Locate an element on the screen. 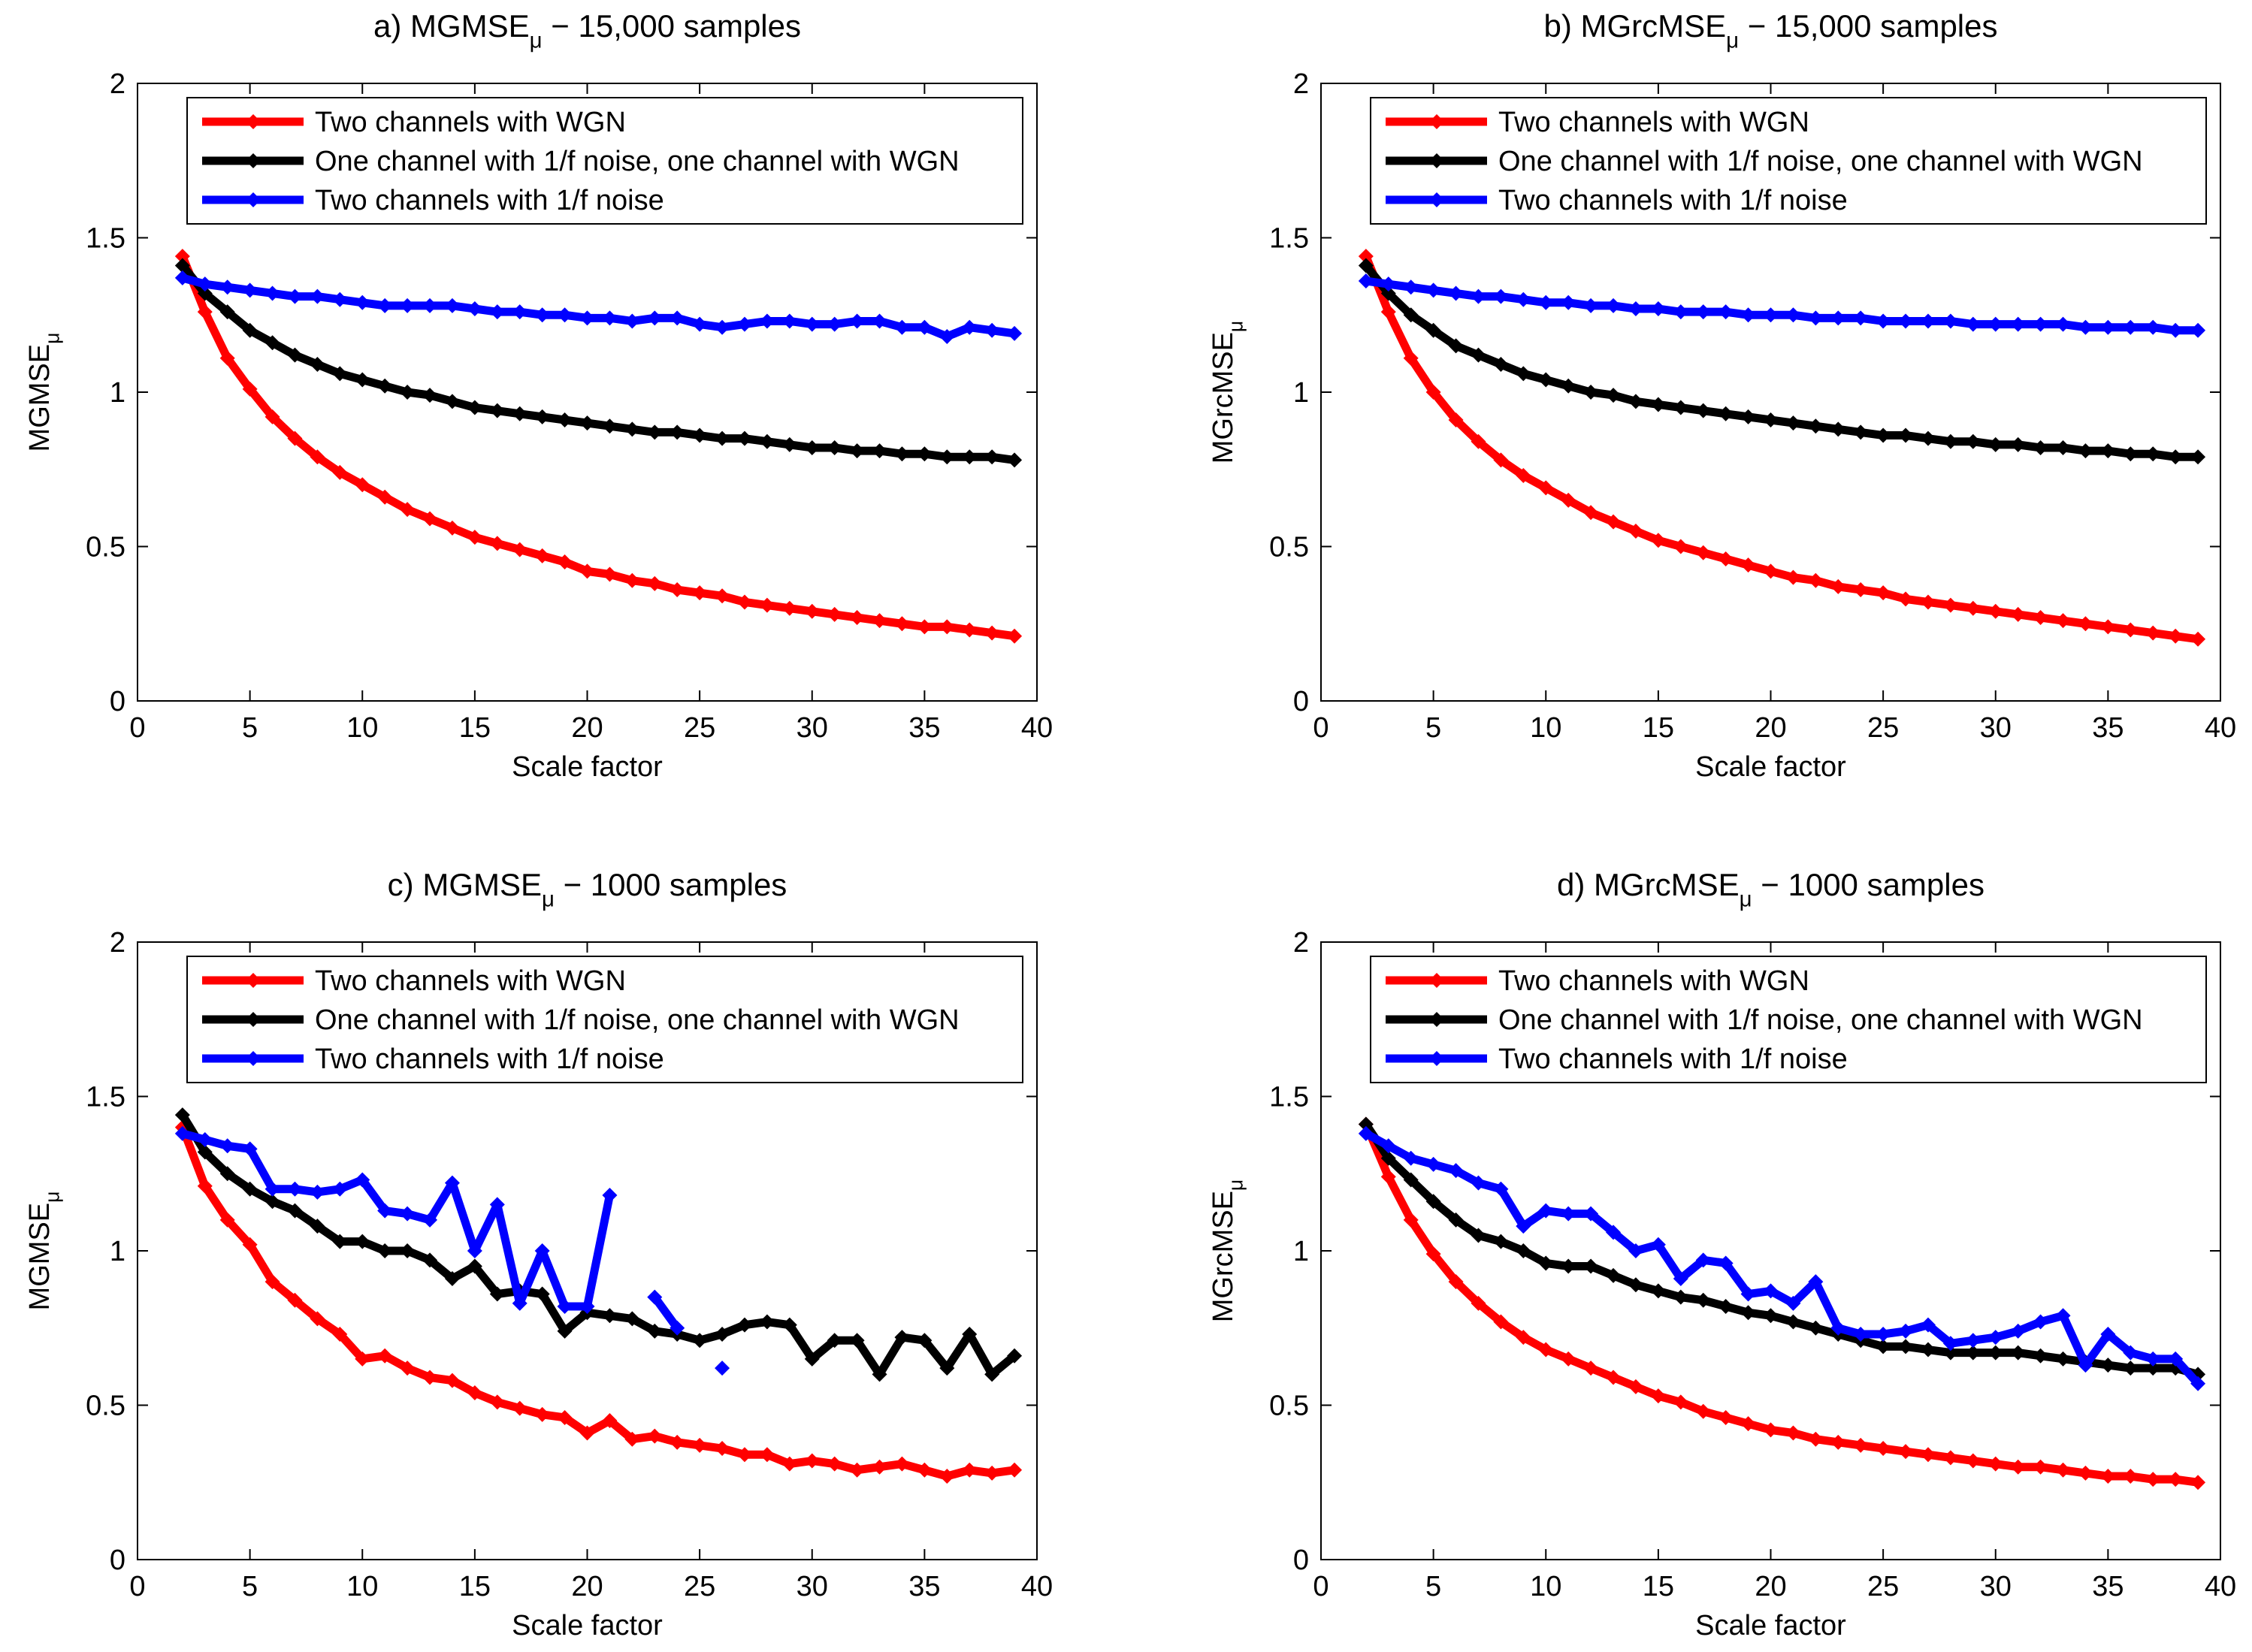  y-tick-label: 0 is located at coordinates (1301, 1561).